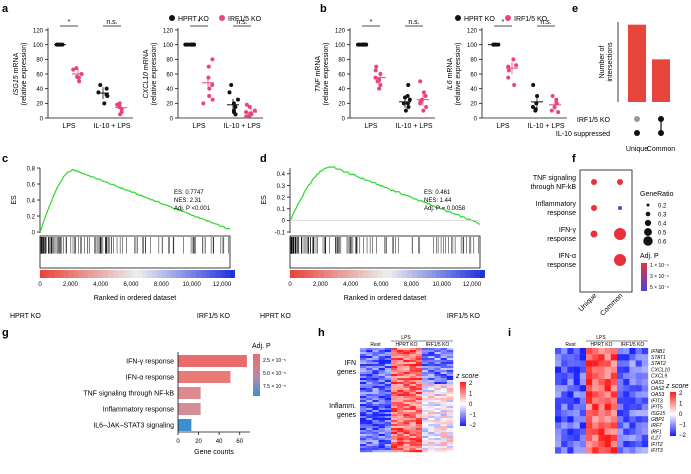 The image size is (691, 474). I want to click on panel-g-label: g, so click(5, 333).